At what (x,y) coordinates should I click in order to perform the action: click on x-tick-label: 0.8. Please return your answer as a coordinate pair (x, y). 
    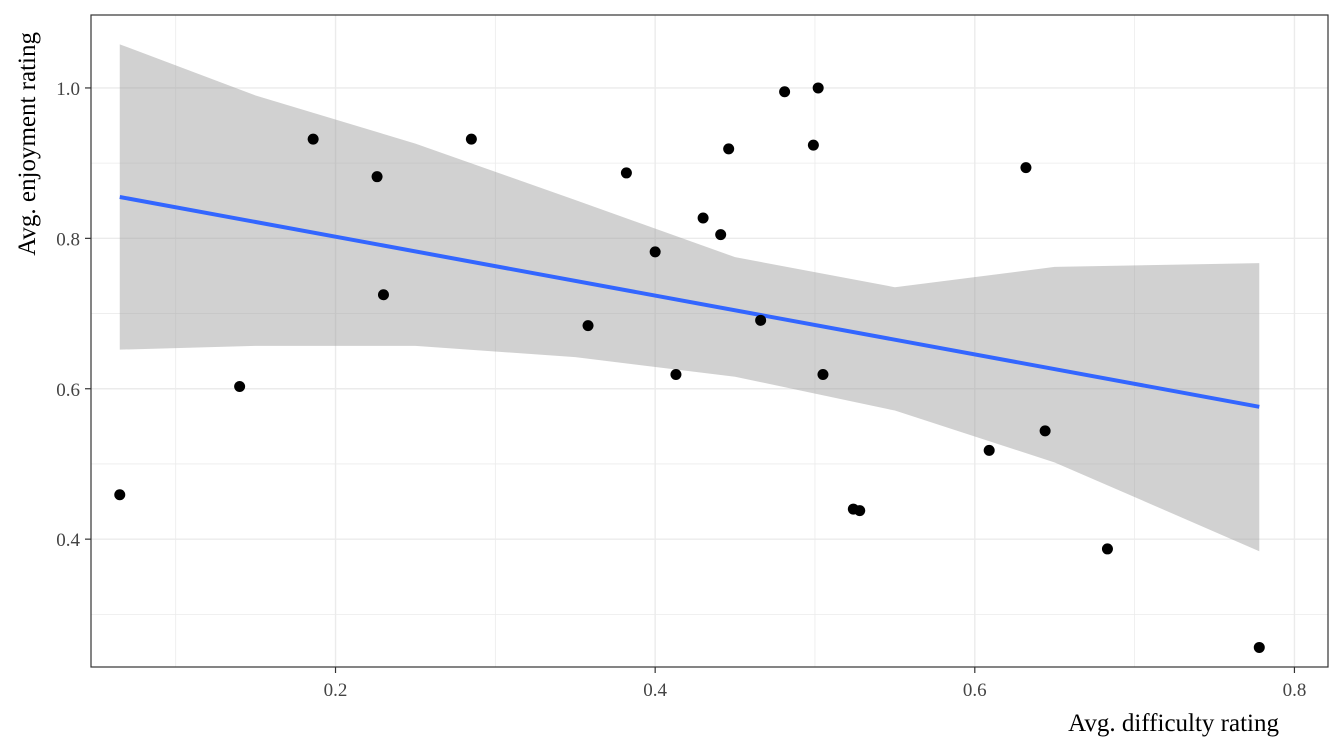
    Looking at the image, I should click on (1295, 690).